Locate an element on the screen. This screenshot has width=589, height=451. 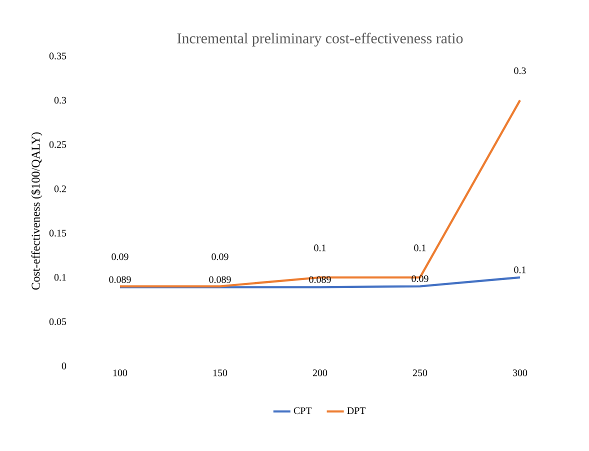
y-tick-label: 0.2 is located at coordinates (60, 188).